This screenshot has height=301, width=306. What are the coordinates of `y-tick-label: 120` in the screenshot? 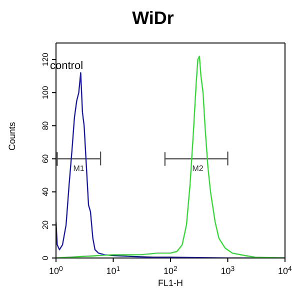 It's located at (45, 59).